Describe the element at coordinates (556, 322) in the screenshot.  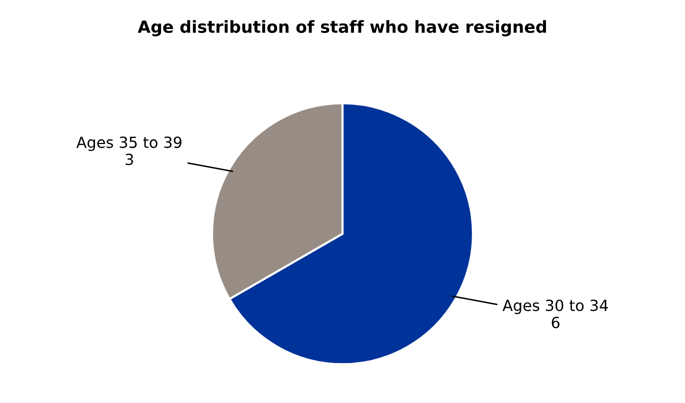
I see `data-label: 6` at that location.